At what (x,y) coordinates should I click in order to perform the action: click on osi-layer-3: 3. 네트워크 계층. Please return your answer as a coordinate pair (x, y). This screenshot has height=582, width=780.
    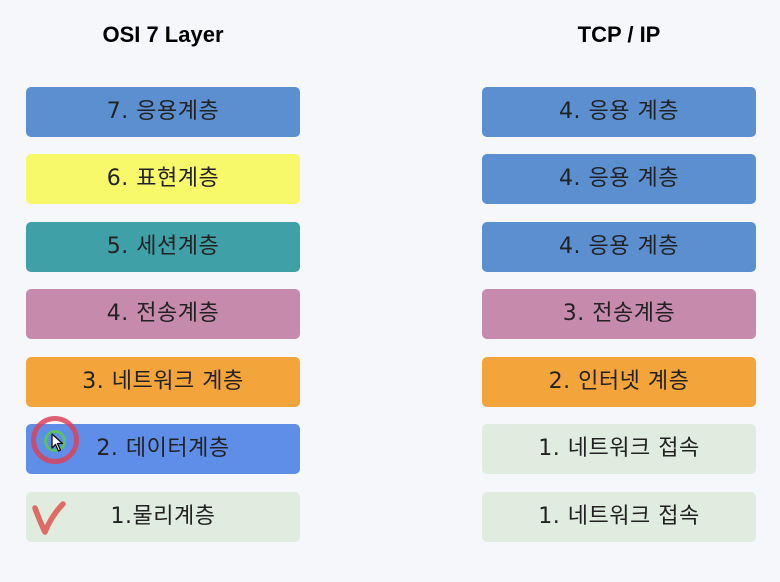
    Looking at the image, I should click on (163, 382).